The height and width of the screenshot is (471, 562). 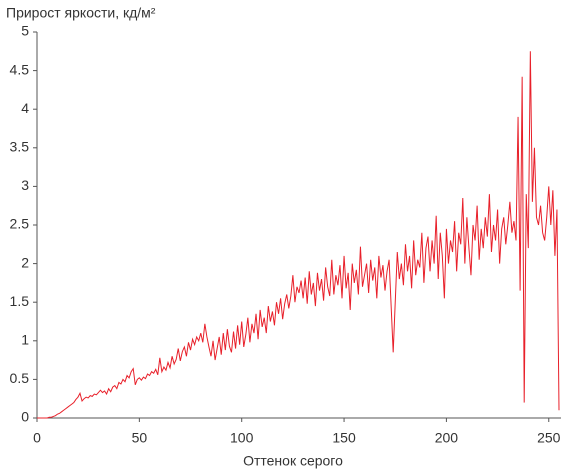 What do you see at coordinates (25, 185) in the screenshot?
I see `y-tick-label: 3` at bounding box center [25, 185].